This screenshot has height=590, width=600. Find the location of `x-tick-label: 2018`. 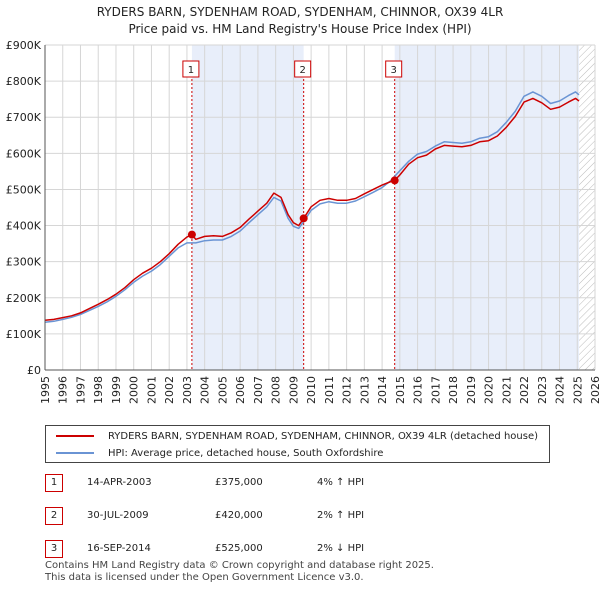

x-tick-label: 2018 is located at coordinates (453, 390).